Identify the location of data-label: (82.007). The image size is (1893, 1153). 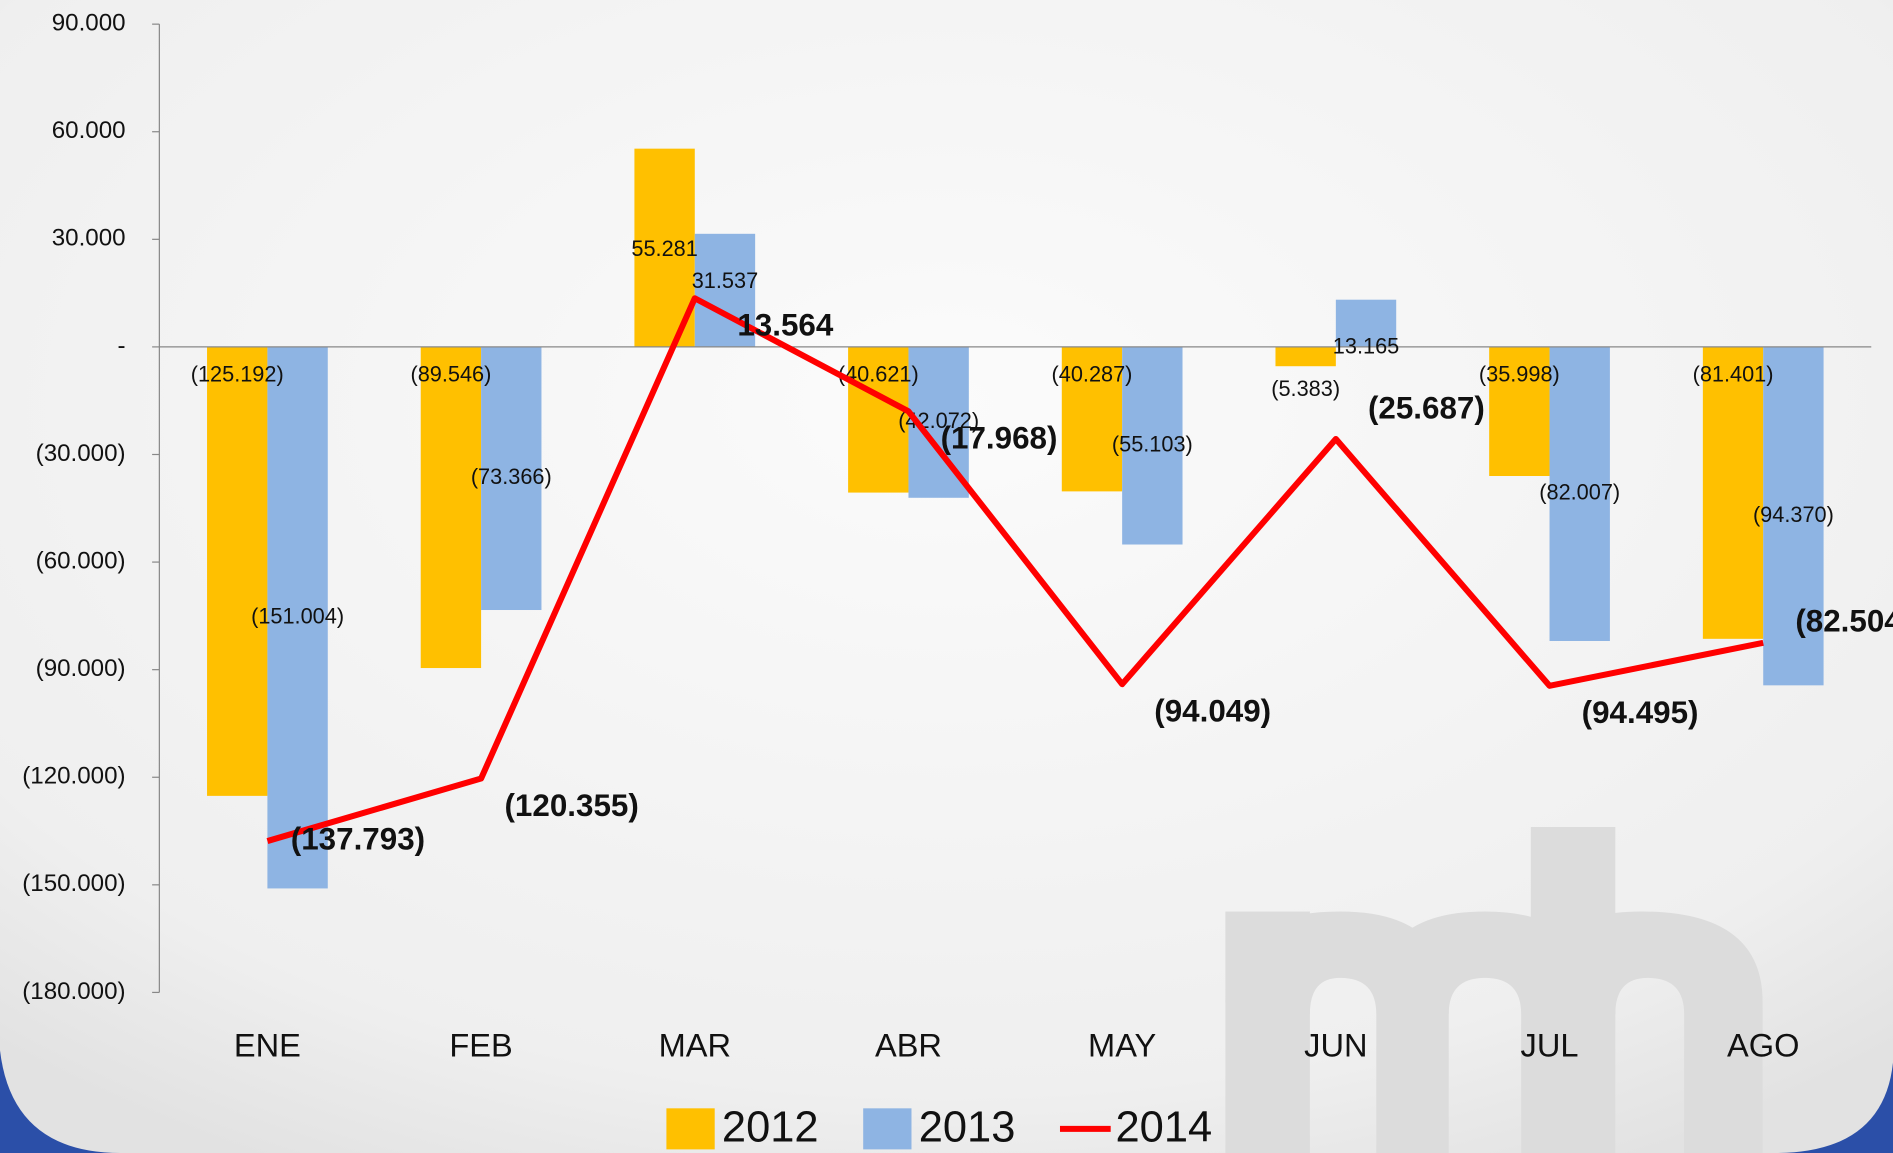
(1579, 492).